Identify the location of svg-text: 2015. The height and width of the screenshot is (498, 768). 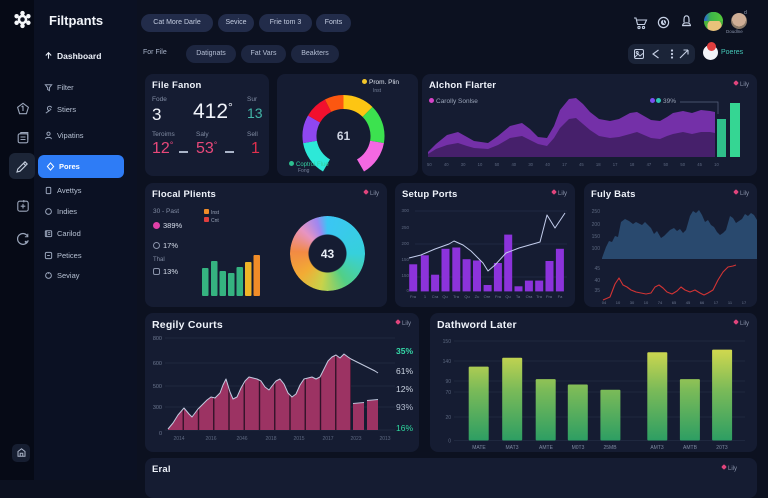
(298, 439).